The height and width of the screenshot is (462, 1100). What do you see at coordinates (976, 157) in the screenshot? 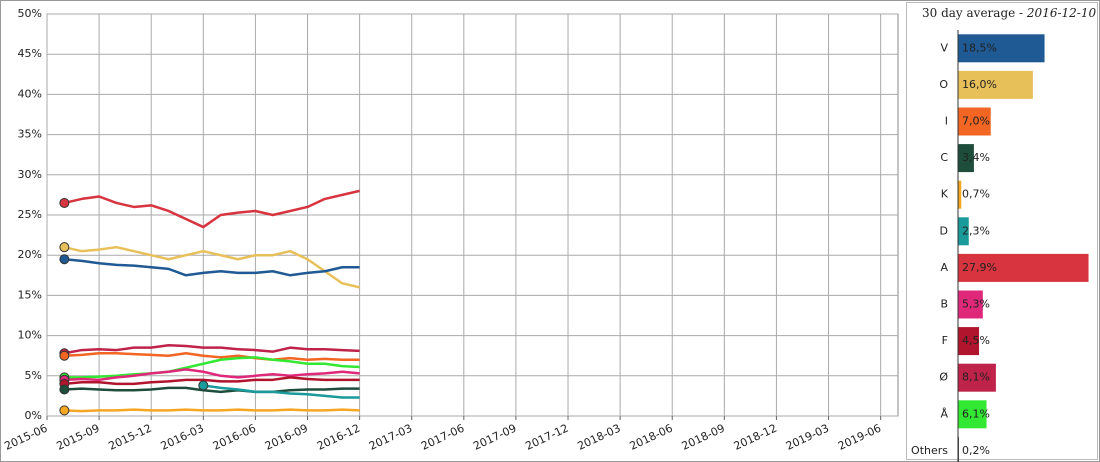
I see `value-label: 3,4%` at bounding box center [976, 157].